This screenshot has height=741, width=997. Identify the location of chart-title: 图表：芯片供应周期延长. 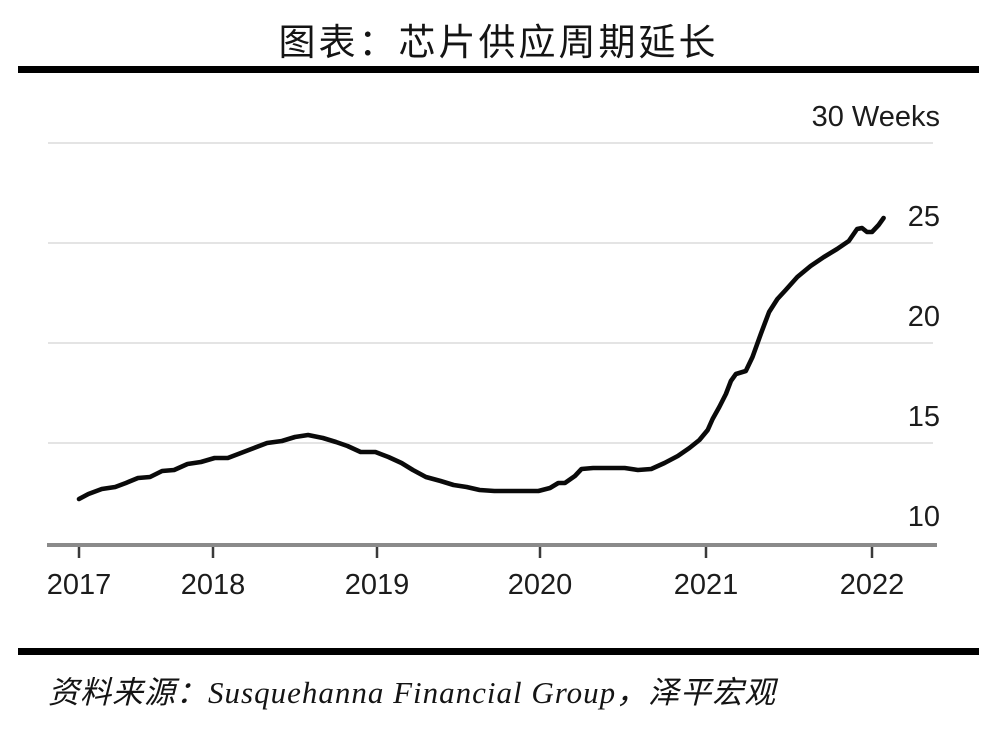
(498, 43).